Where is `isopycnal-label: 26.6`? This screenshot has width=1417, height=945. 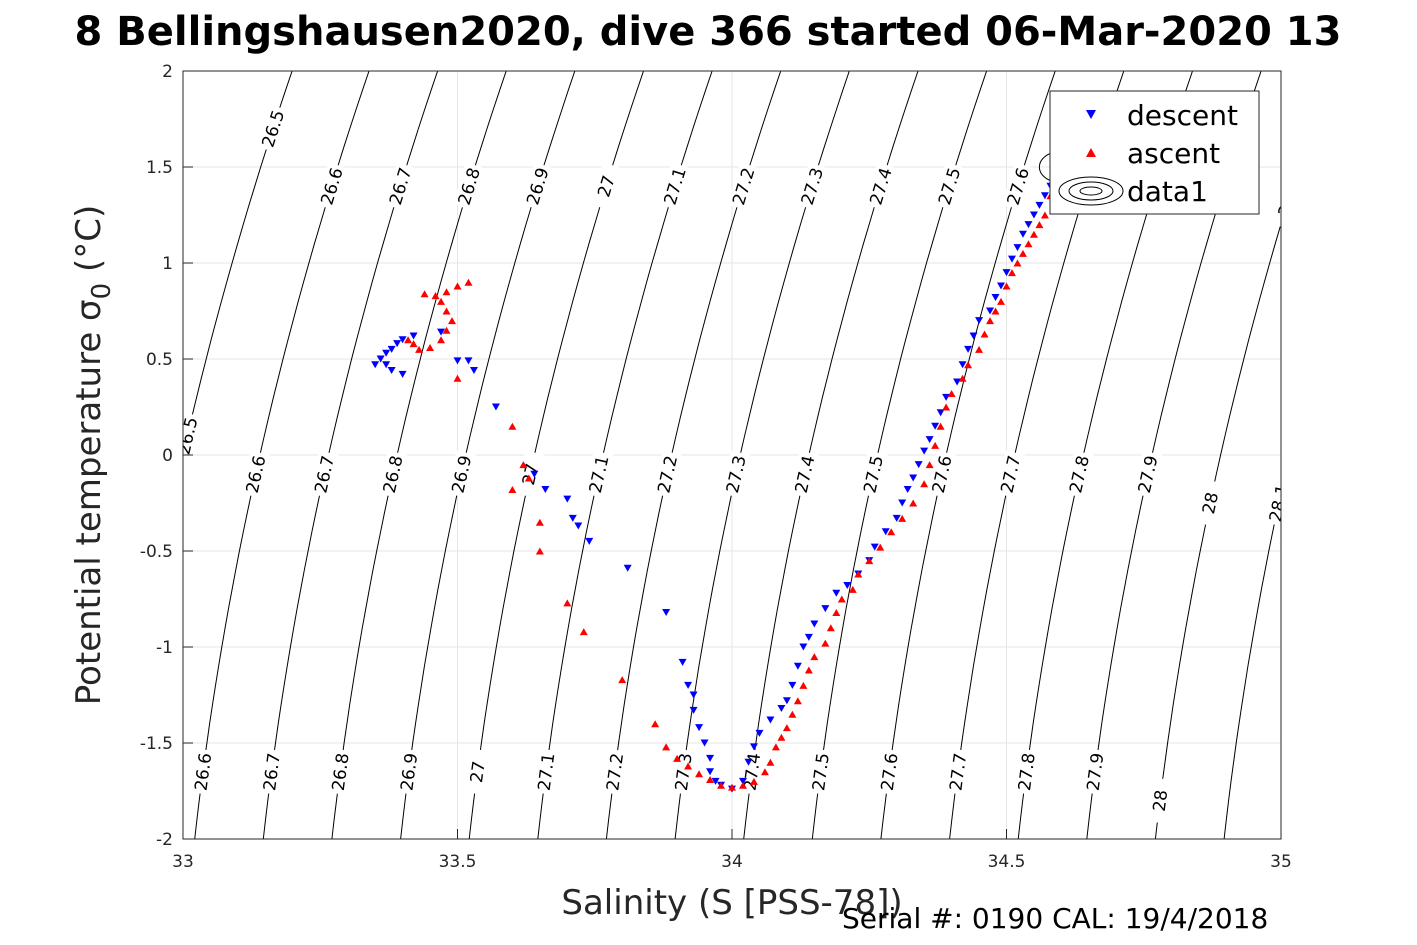
isopycnal-label: 26.6 is located at coordinates (203, 772).